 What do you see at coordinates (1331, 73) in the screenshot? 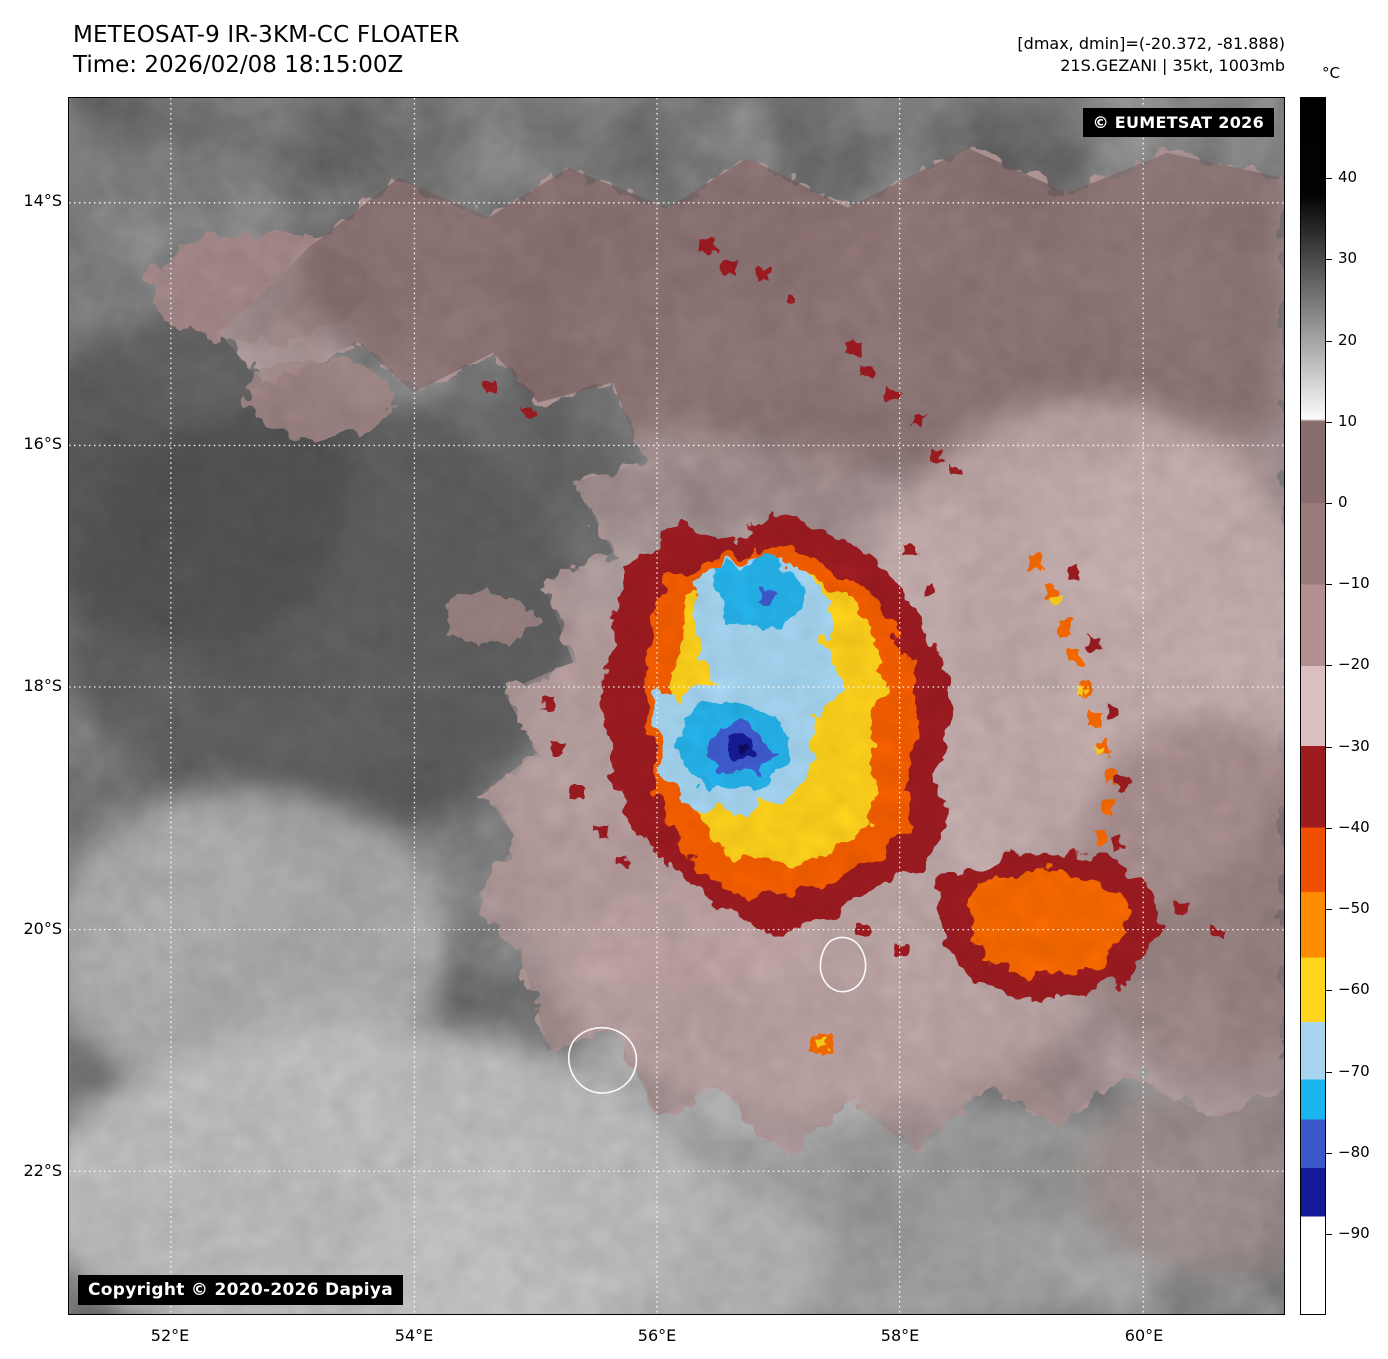
I see `colorbar-unit-label: °C` at bounding box center [1331, 73].